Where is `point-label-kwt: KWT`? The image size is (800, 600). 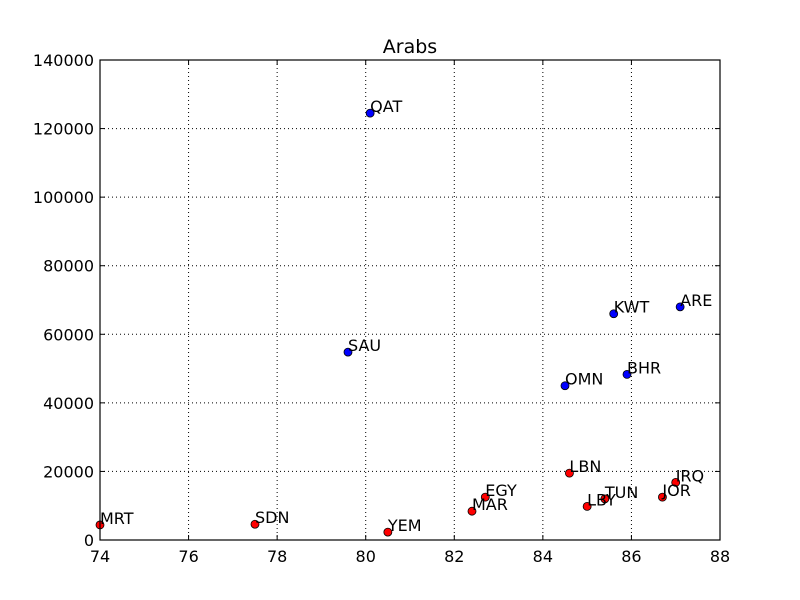
point-label-kwt: KWT is located at coordinates (632, 307).